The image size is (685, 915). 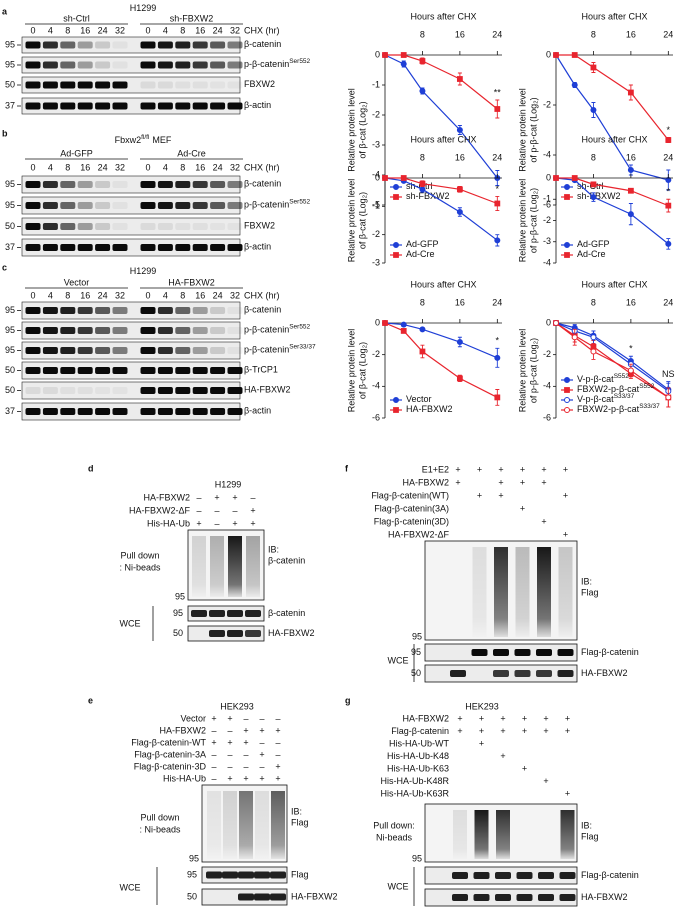 What do you see at coordinates (160, 829) in the screenshot?
I see `pulldown-label: : Ni-beads` at bounding box center [160, 829].